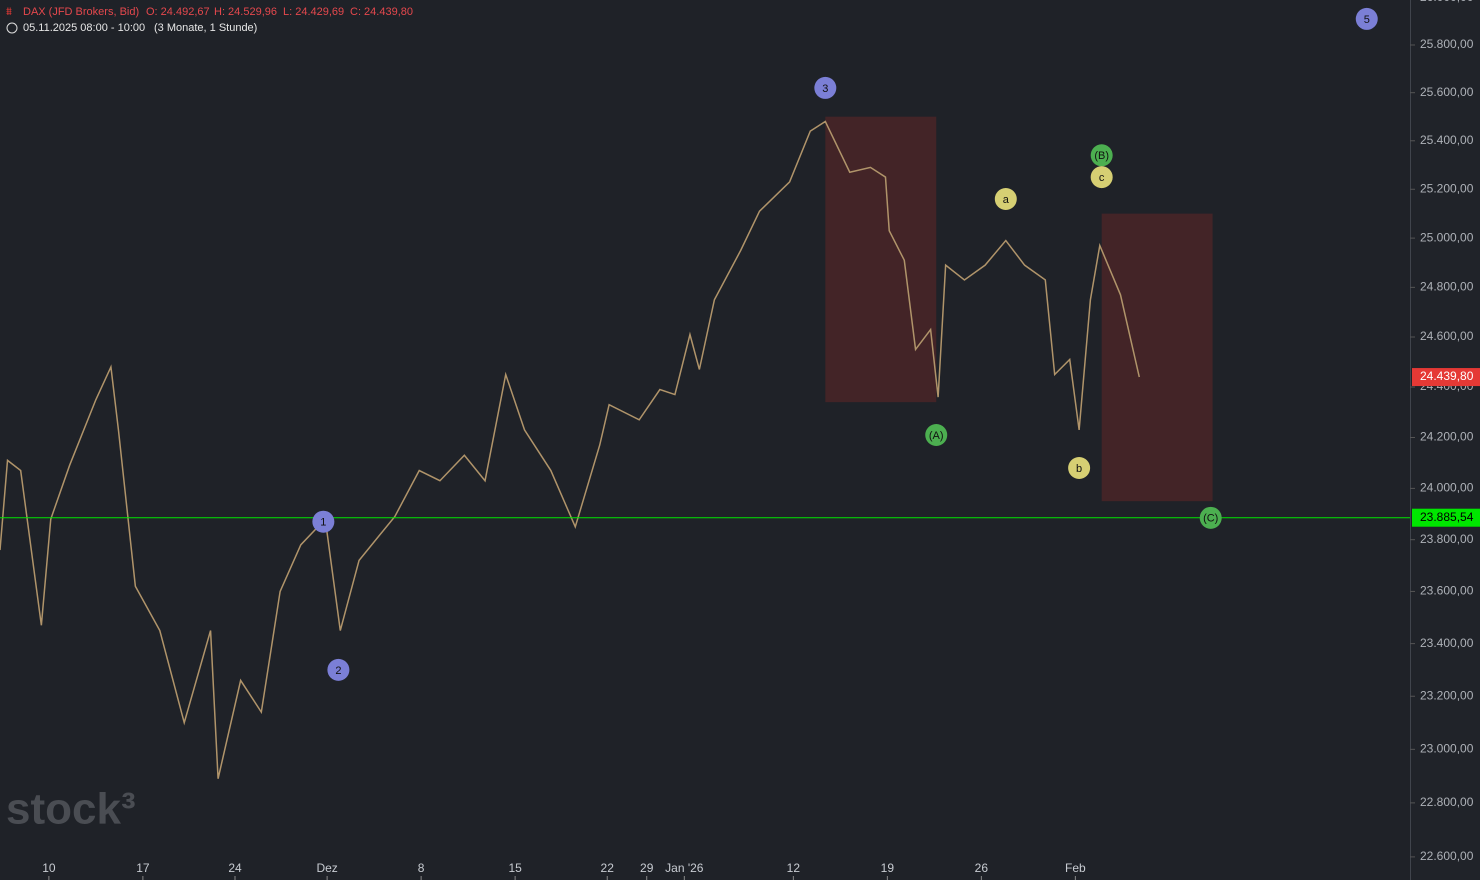 The image size is (1480, 880). Describe the element at coordinates (1447, 188) in the screenshot. I see `y-tick-label: 25.200,00` at that location.